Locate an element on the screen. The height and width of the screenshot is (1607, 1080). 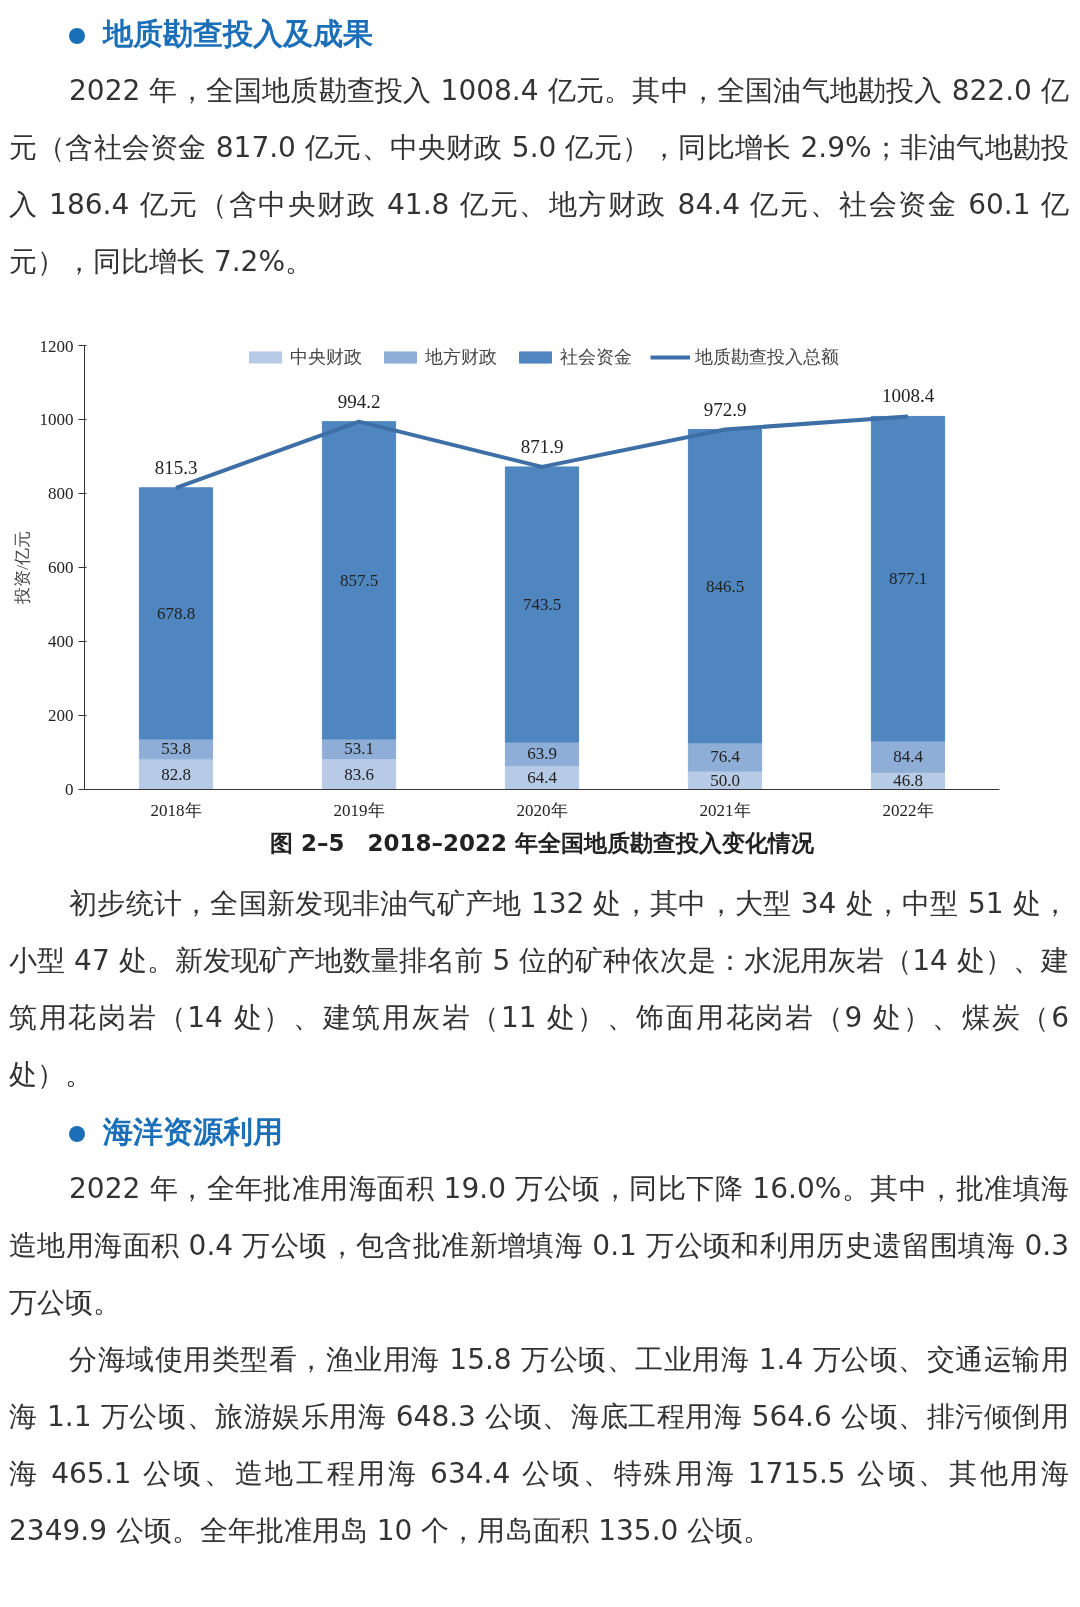
y-tick-label: 800 is located at coordinates (61, 493).